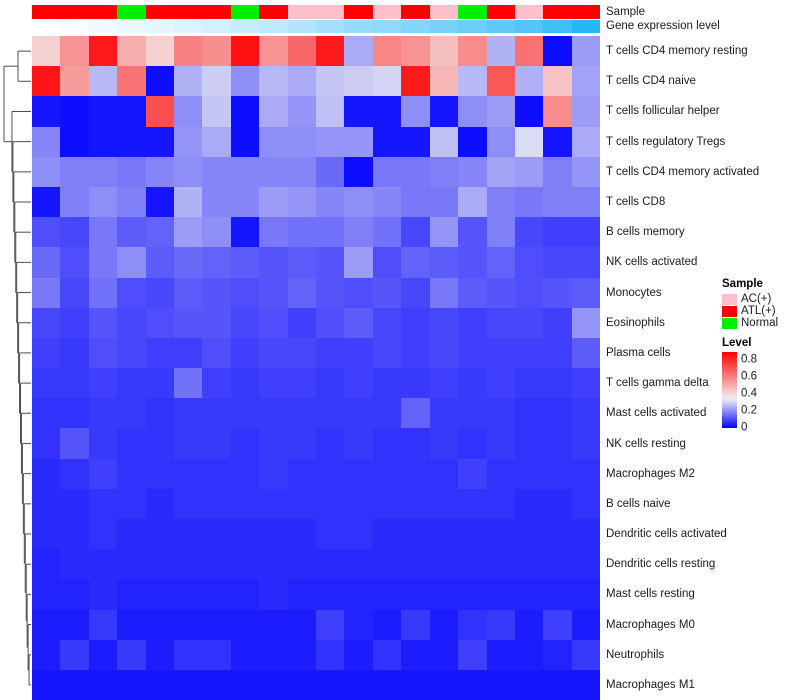 Image resolution: width=800 pixels, height=700 pixels. What do you see at coordinates (683, 171) in the screenshot?
I see `row-label: T cells CD4 memory activated` at bounding box center [683, 171].